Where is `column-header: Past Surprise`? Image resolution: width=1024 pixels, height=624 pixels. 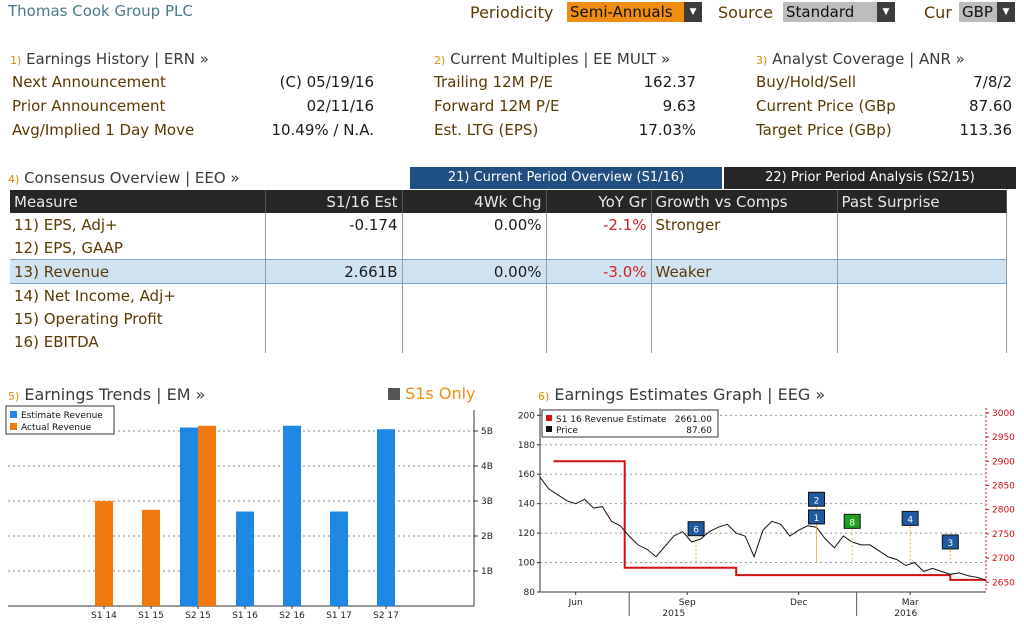
column-header: Past Surprise is located at coordinates (922, 201).